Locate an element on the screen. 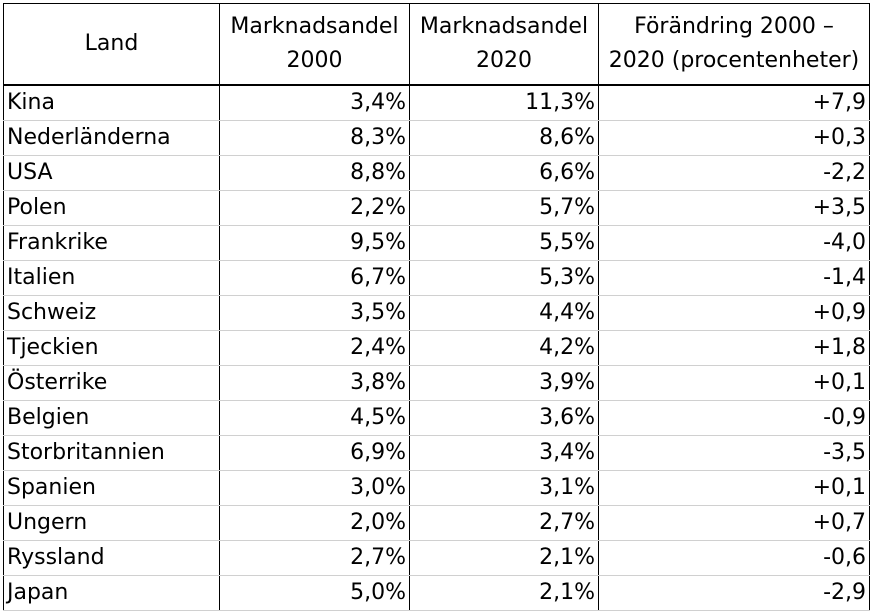  cell-share-2000: 2,2% is located at coordinates (314, 208).